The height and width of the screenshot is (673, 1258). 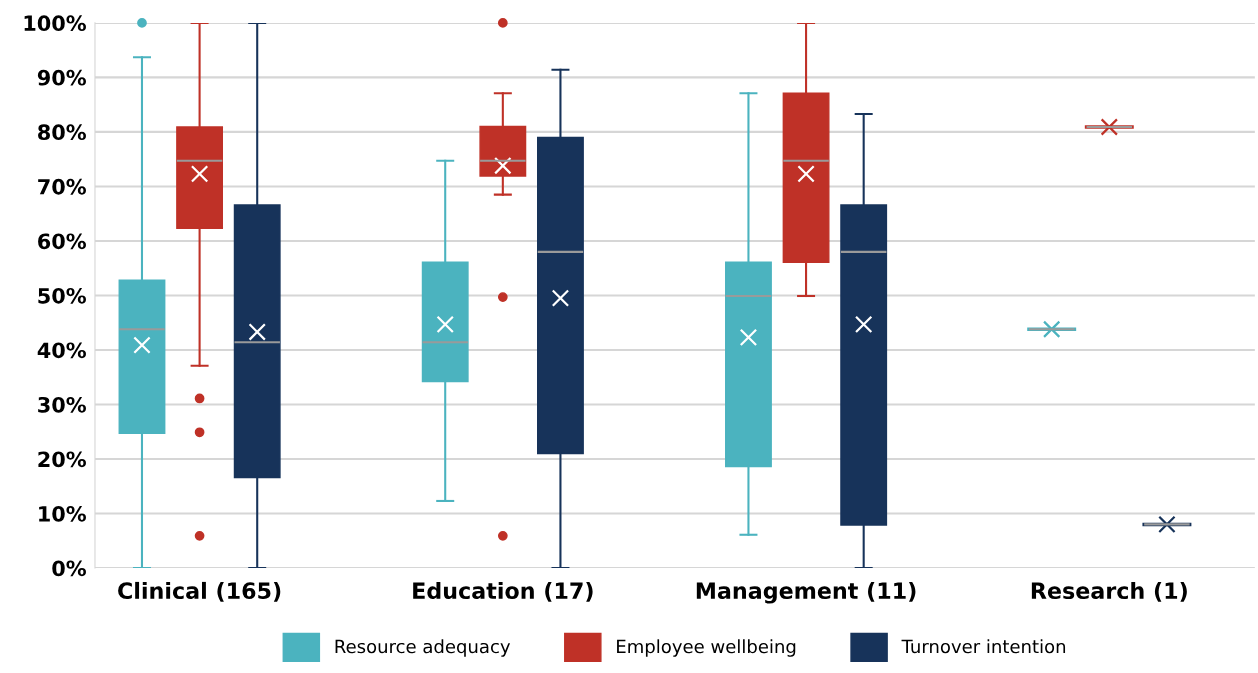 I want to click on legend-label: Resource adequacy, so click(x=423, y=648).